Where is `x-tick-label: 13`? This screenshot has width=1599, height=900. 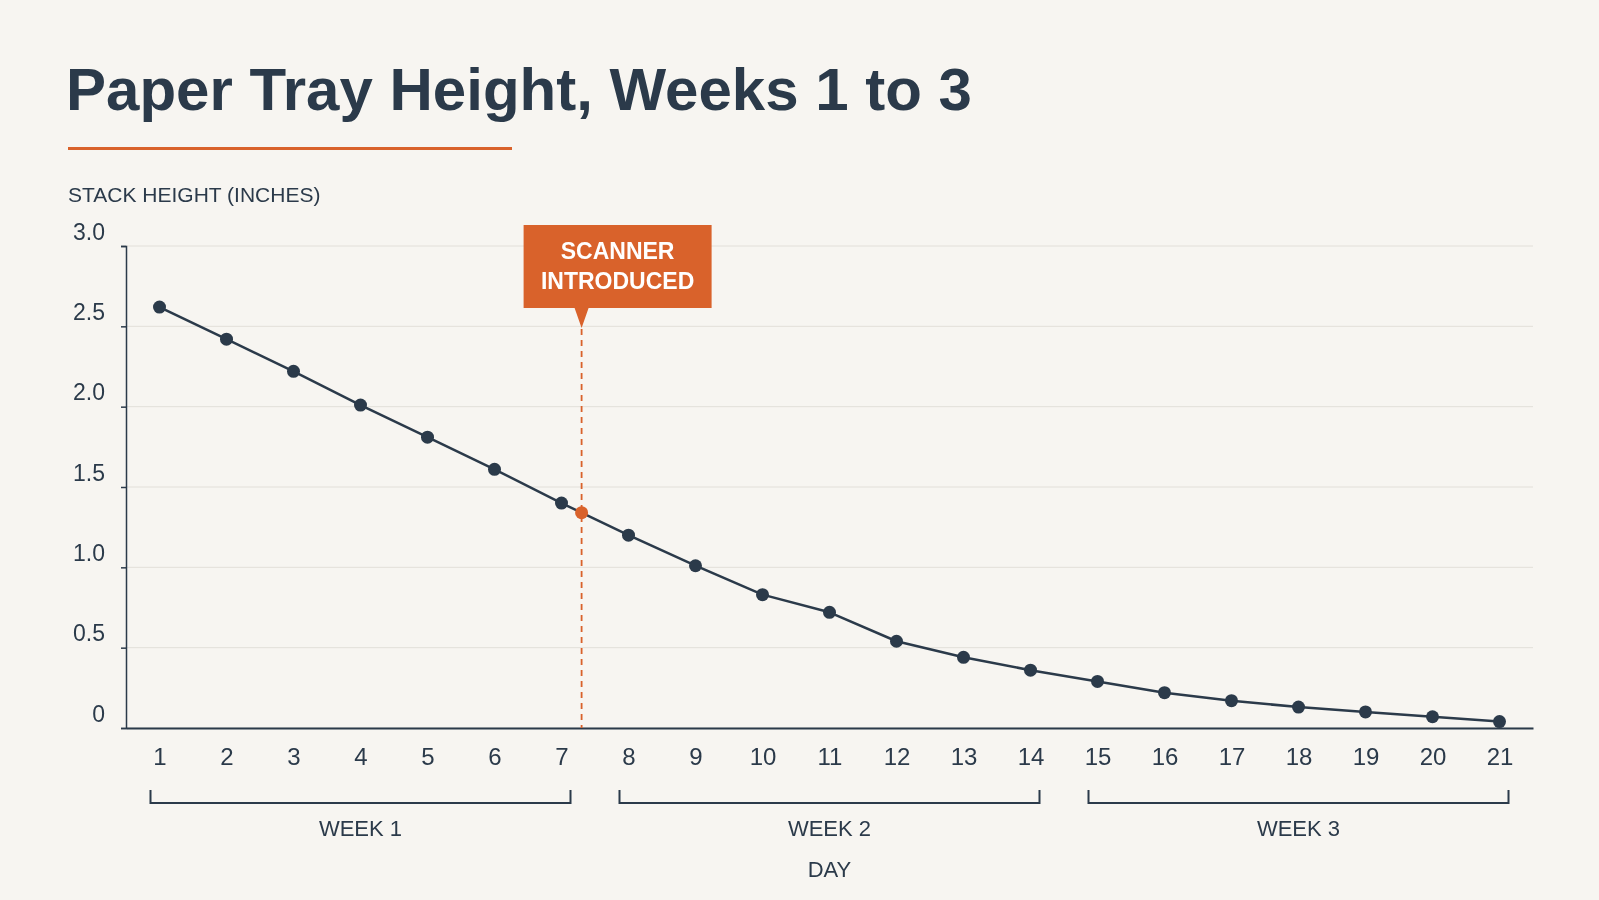 x-tick-label: 13 is located at coordinates (964, 757).